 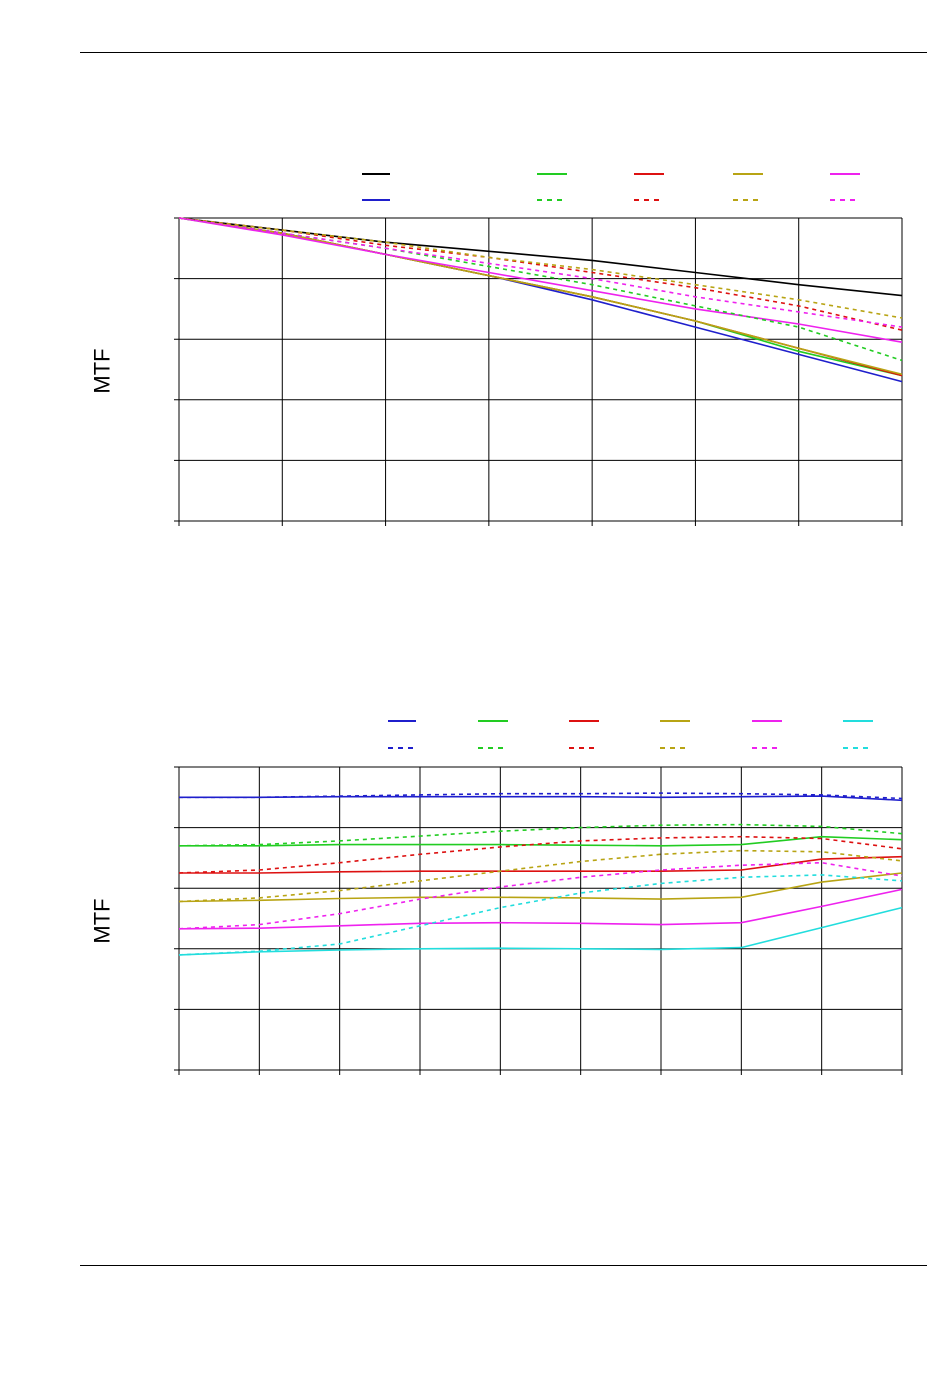 I want to click on chart2-y-axis-label: MTF, so click(x=102, y=921).